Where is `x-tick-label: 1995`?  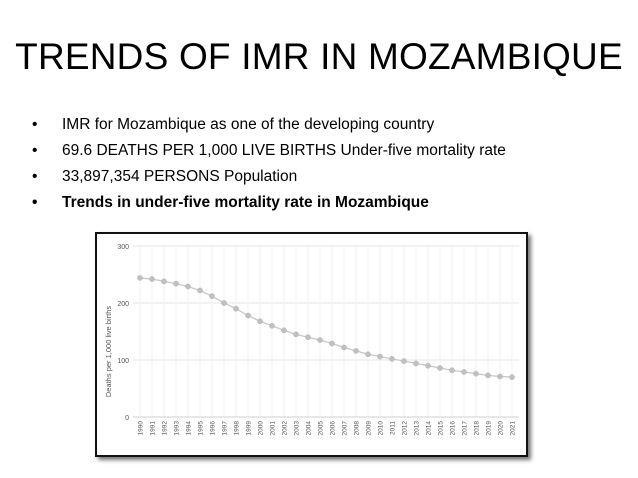 x-tick-label: 1995 is located at coordinates (201, 428).